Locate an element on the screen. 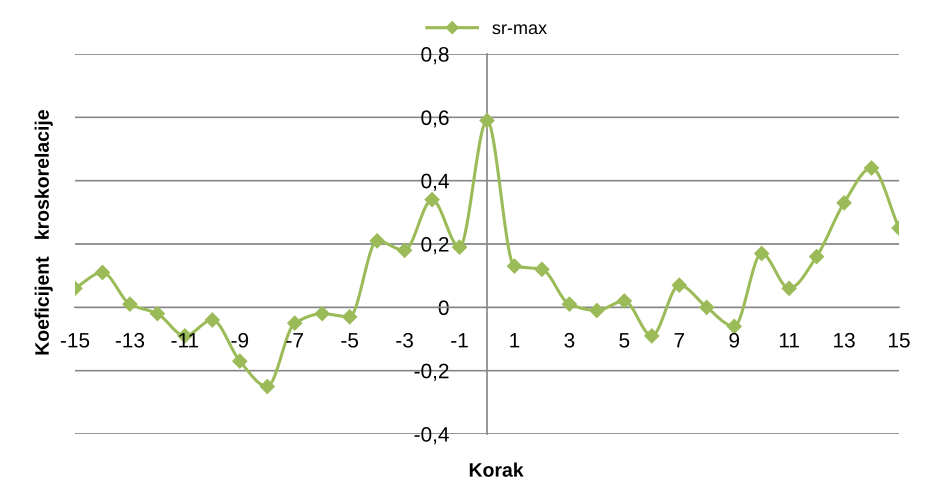  y-tick-label: 0,8 is located at coordinates (435, 55).